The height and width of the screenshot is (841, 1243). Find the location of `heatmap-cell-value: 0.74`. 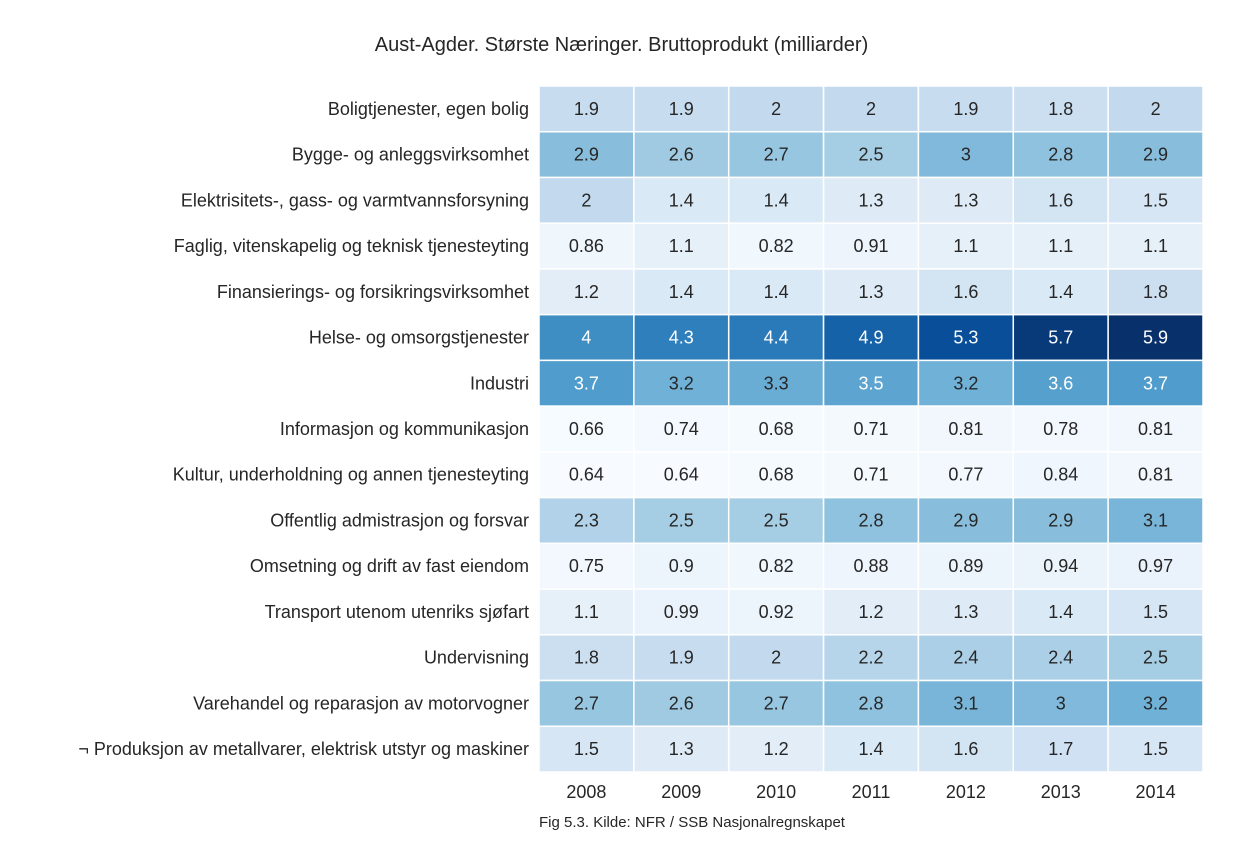

heatmap-cell-value: 0.74 is located at coordinates (681, 429).